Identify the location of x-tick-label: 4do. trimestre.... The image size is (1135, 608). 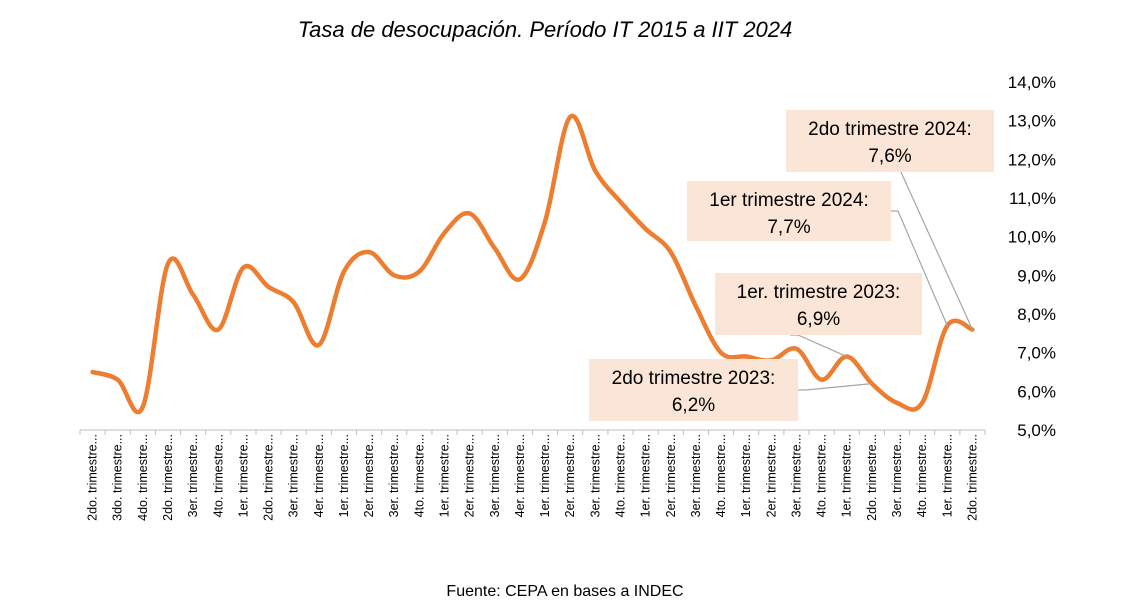
(143, 477).